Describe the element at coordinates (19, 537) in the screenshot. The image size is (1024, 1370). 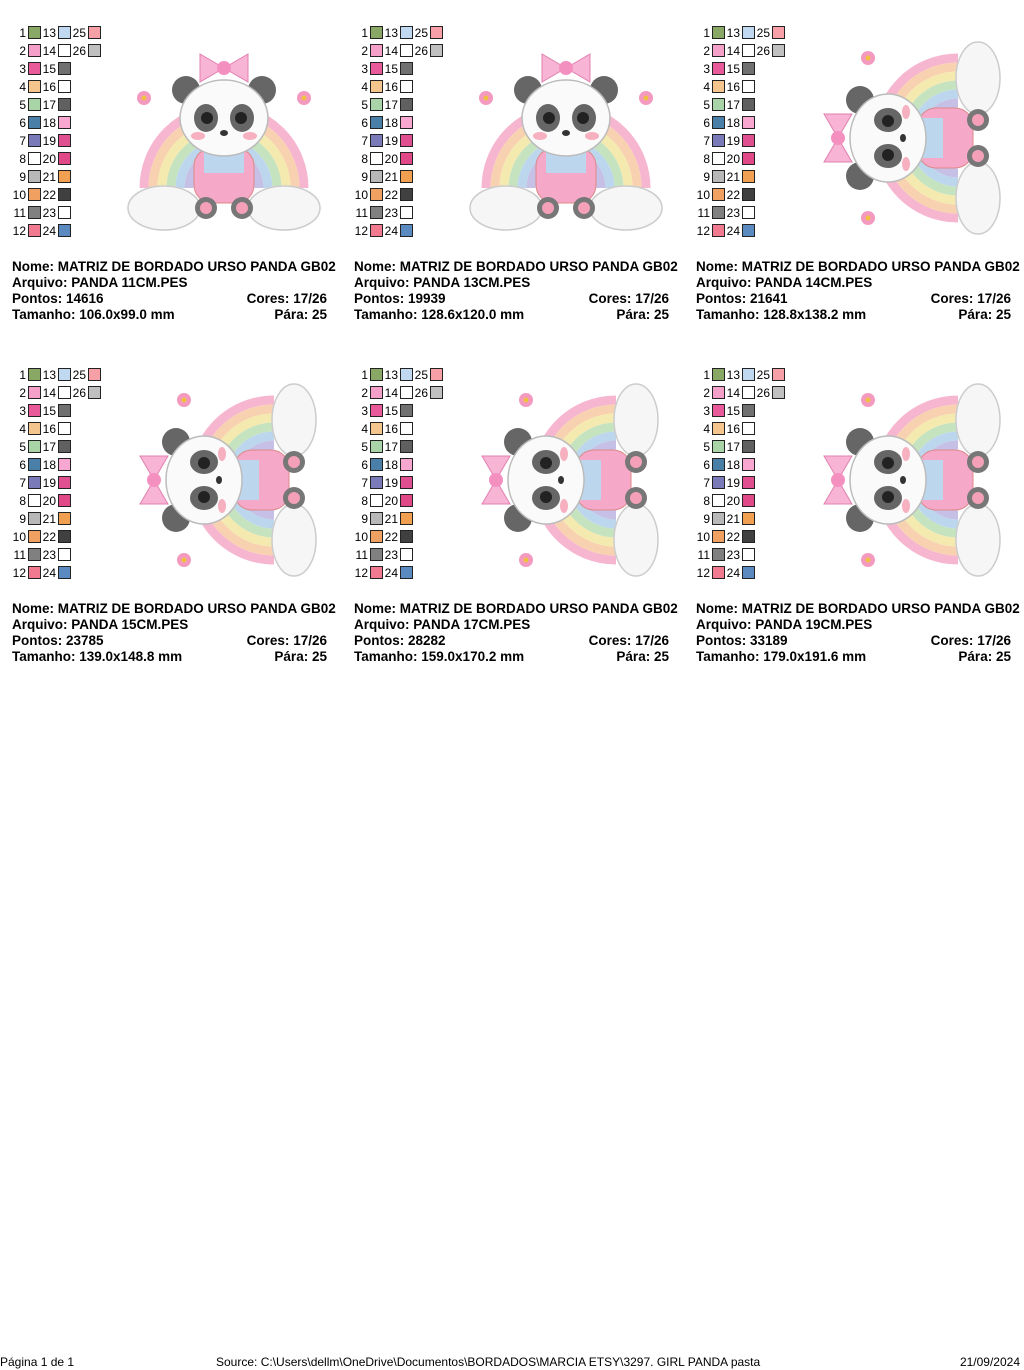
I see `color-number: 10` at that location.